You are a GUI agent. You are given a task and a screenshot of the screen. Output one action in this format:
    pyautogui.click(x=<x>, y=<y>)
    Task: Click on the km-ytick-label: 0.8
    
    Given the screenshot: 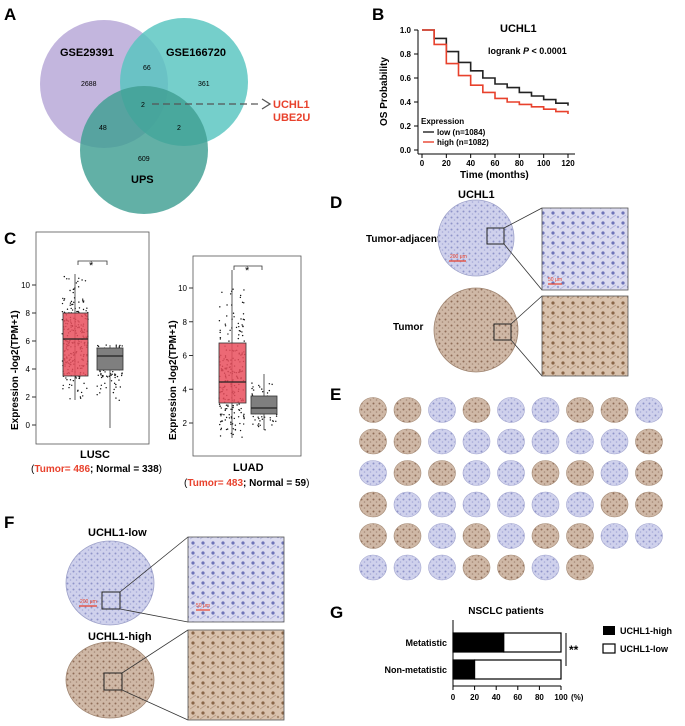 What is the action you would take?
    pyautogui.click(x=406, y=54)
    